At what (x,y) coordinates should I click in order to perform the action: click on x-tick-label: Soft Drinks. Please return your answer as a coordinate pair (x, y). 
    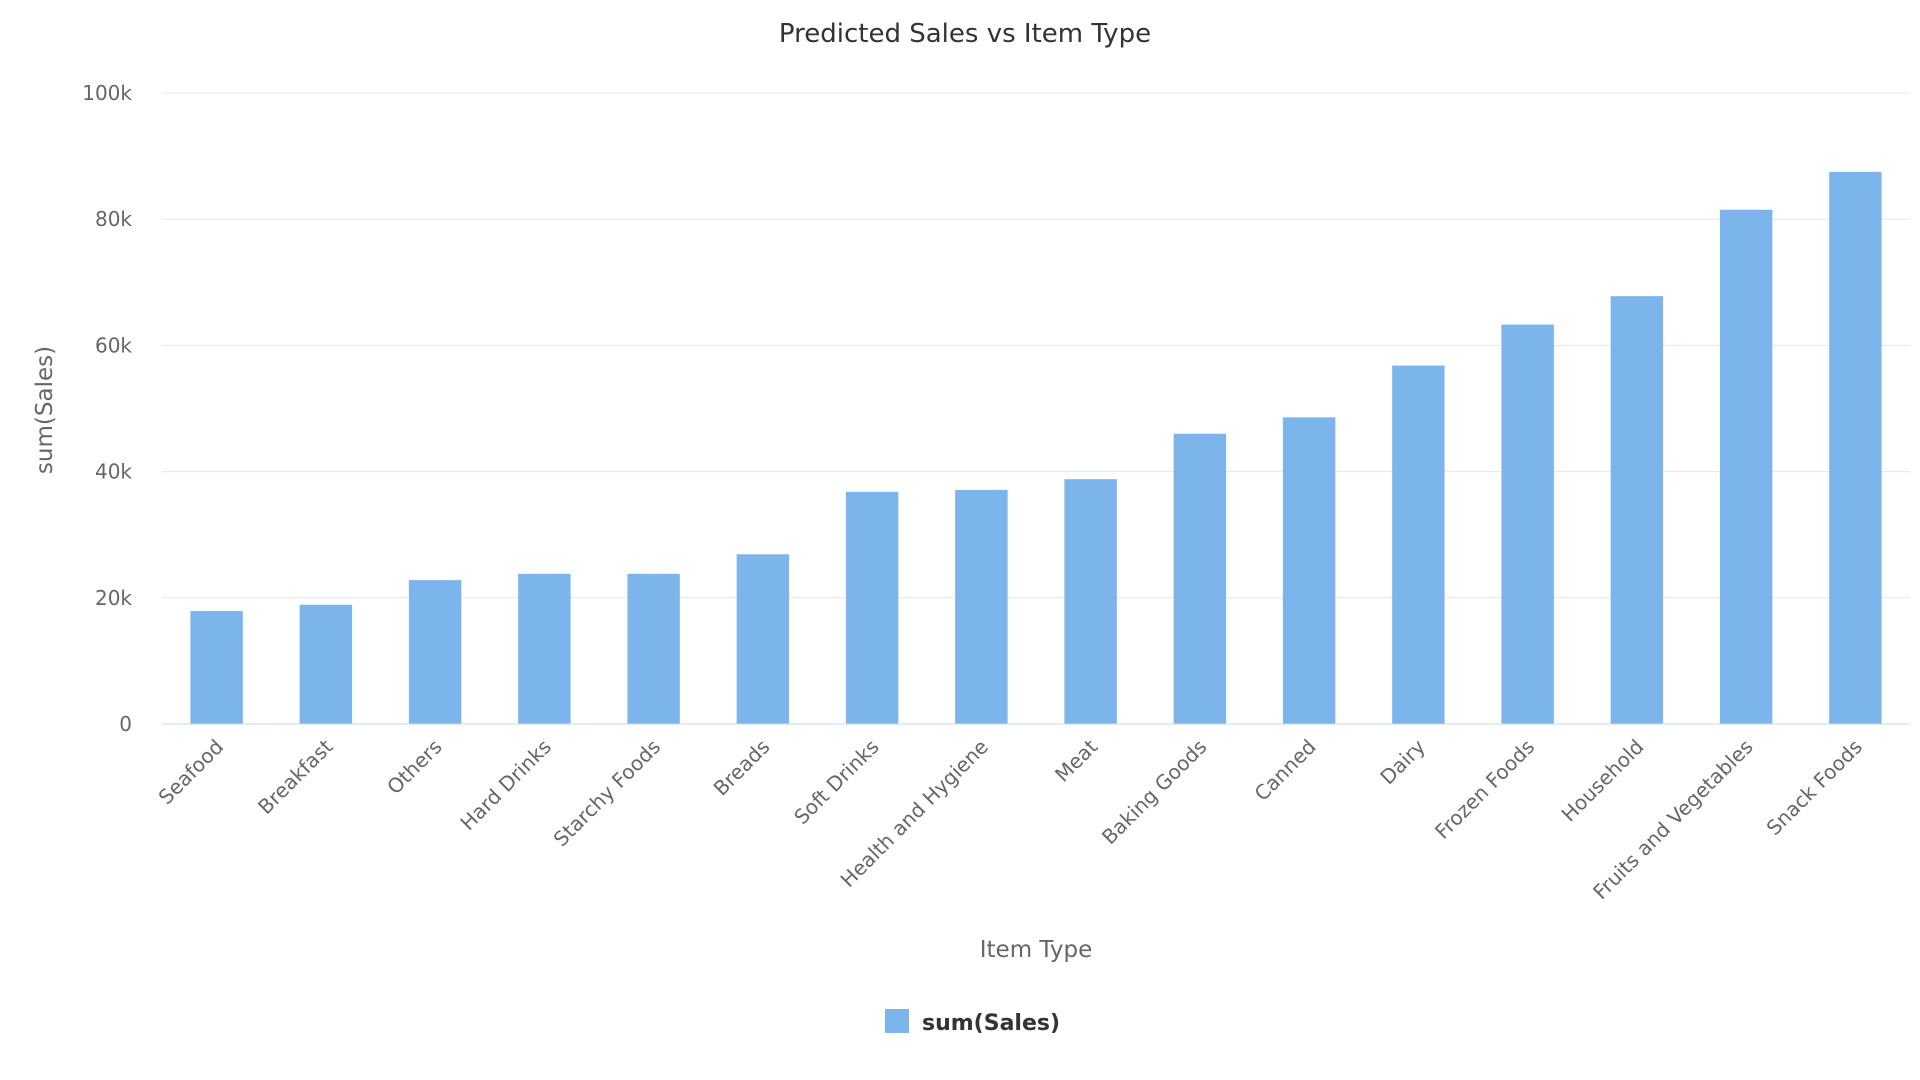
    Looking at the image, I should click on (836, 782).